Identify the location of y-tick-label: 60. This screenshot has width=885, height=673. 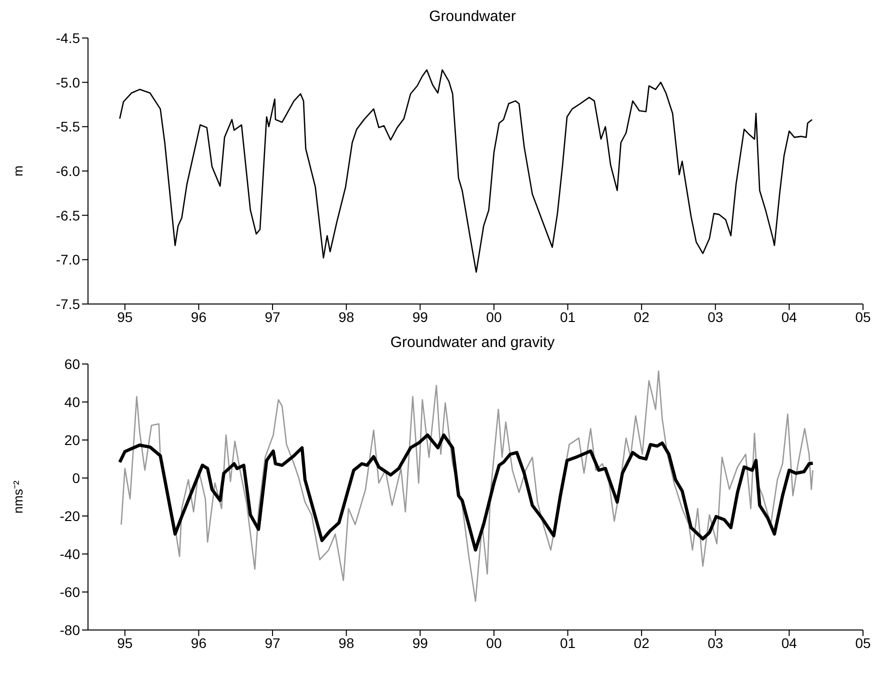
(72, 364).